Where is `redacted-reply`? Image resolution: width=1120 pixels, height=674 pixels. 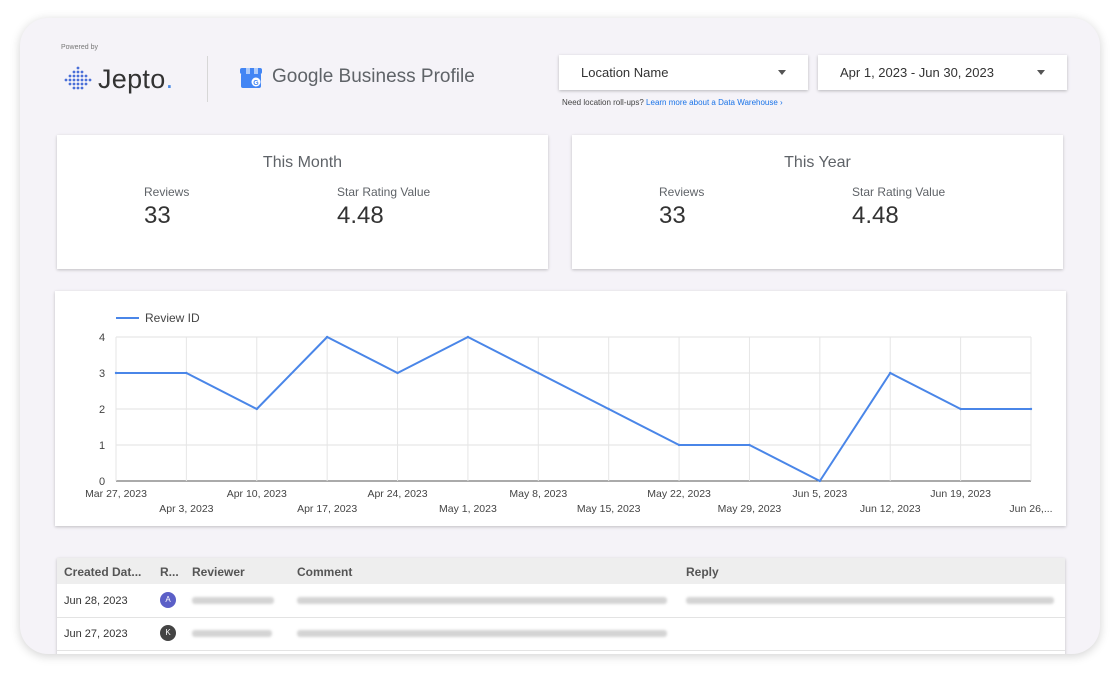 redacted-reply is located at coordinates (870, 600).